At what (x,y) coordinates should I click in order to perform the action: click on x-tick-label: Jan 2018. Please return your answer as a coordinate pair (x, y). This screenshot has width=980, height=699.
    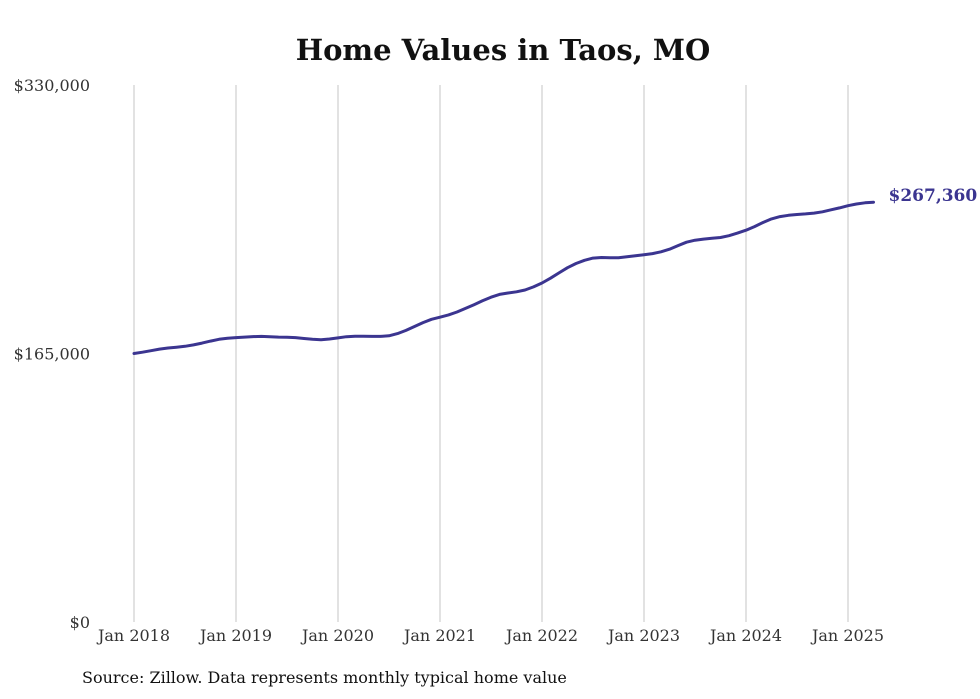
    Looking at the image, I should click on (133, 635).